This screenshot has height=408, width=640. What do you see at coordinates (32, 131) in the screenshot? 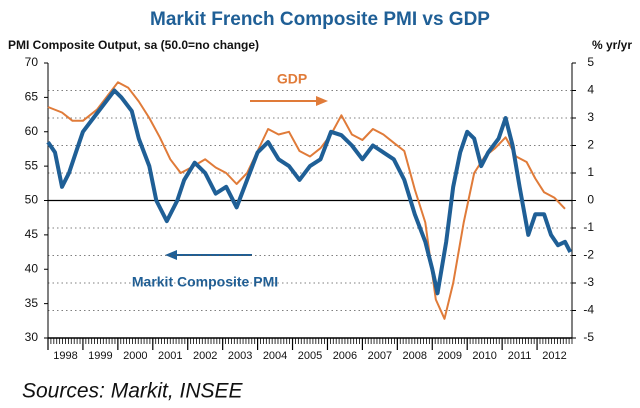
I see `y-tick-label: 60` at bounding box center [32, 131].